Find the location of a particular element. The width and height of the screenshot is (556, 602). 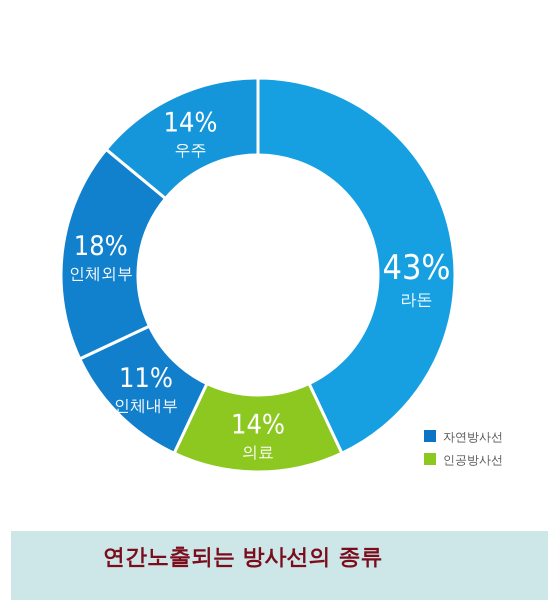

slice-label: 라돈 is located at coordinates (416, 299).